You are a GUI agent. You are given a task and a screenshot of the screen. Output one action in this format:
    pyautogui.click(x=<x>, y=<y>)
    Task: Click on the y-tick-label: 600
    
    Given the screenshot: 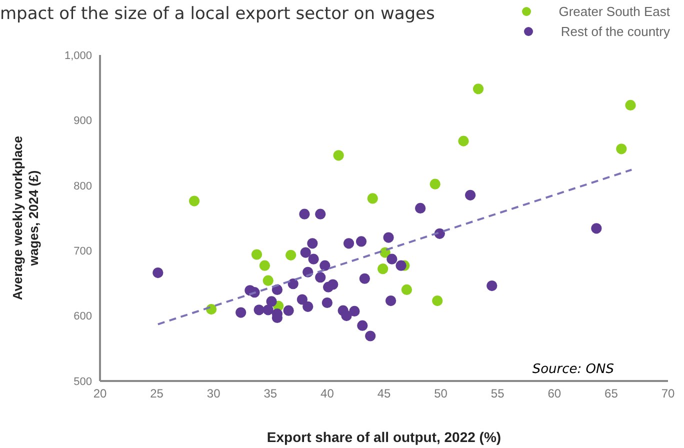 What is the action you would take?
    pyautogui.click(x=83, y=316)
    